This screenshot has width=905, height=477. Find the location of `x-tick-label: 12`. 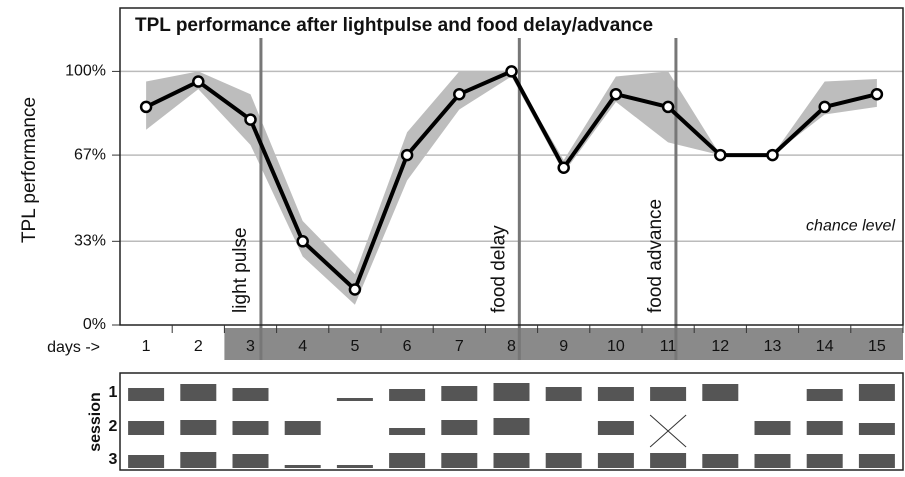

x-tick-label: 12 is located at coordinates (720, 346).